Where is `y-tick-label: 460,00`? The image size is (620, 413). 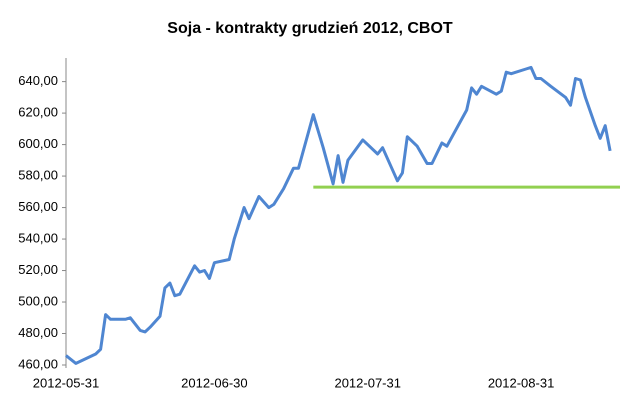 y-tick-label: 460,00 is located at coordinates (38, 363).